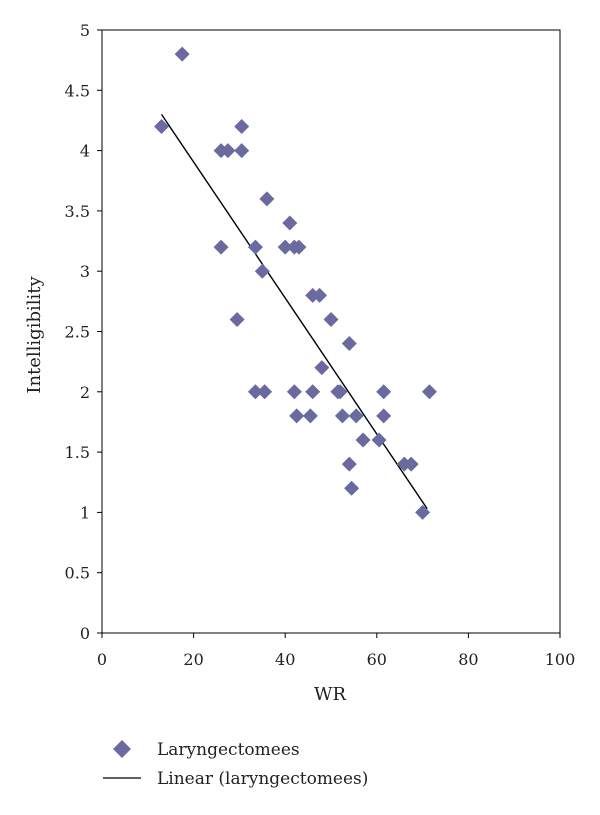  What do you see at coordinates (228, 750) in the screenshot?
I see `legend-label-laryngectomees: Laryngectomees` at bounding box center [228, 750].